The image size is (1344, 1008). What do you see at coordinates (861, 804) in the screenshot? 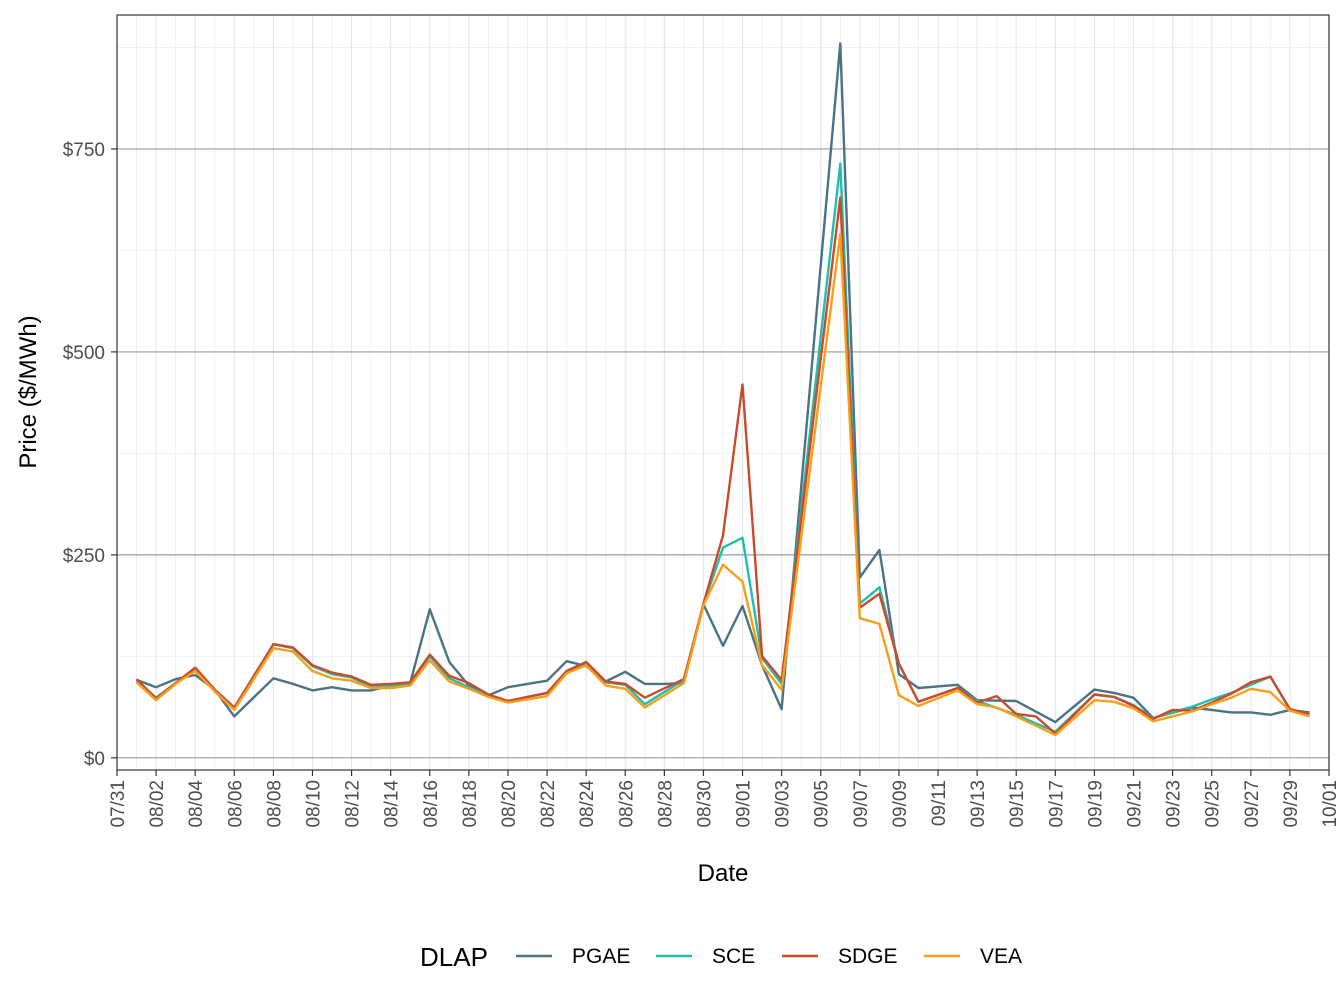
I see `x-tick-label: 09/07` at bounding box center [861, 804].